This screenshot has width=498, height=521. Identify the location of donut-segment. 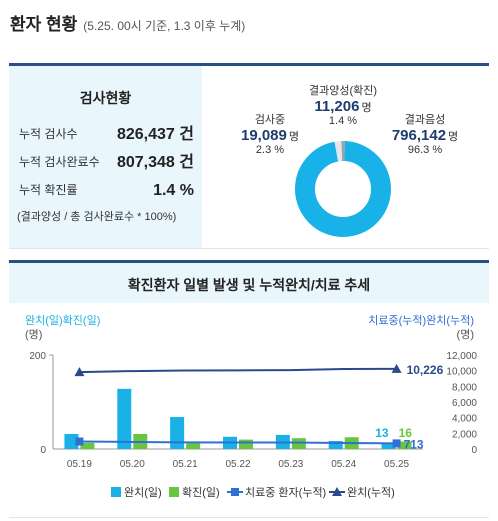
(343, 189).